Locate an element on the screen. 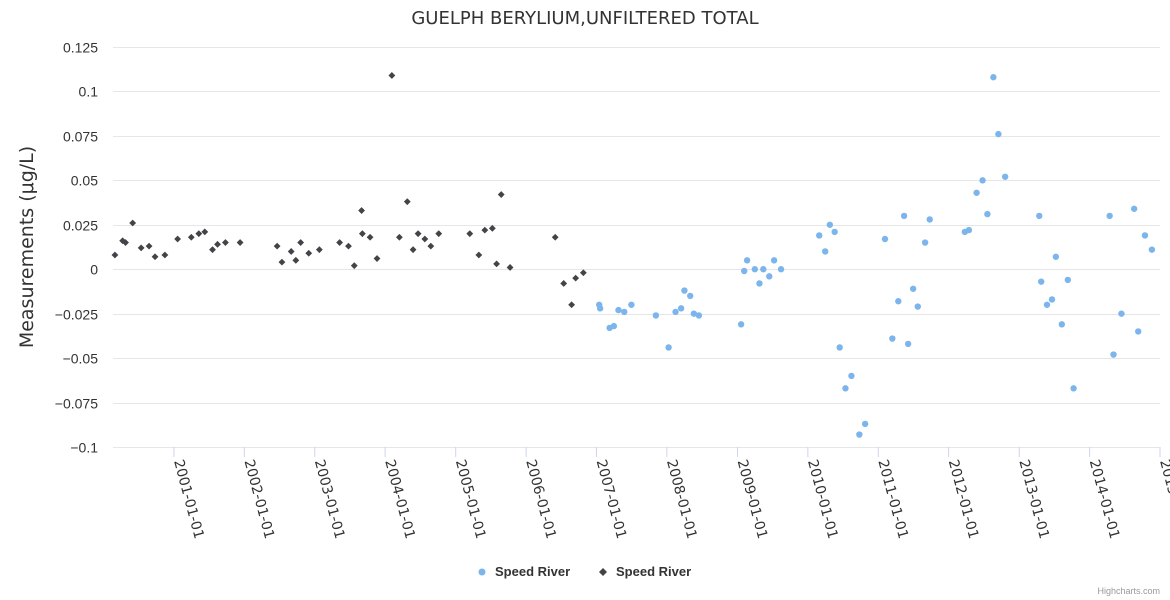 The width and height of the screenshot is (1170, 600). legend-item-series-2: Speed River is located at coordinates (645, 571).